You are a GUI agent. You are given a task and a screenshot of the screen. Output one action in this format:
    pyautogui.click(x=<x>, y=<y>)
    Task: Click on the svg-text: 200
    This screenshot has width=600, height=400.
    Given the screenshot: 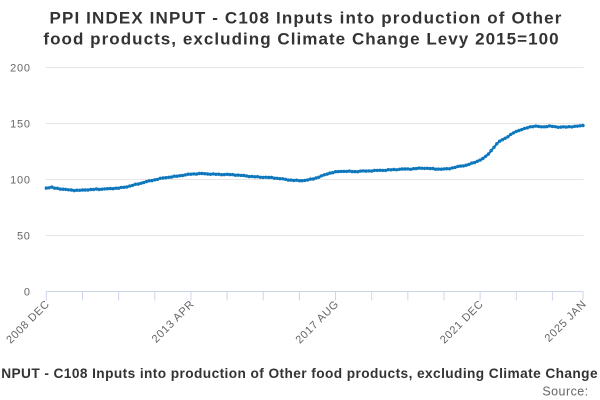 What is the action you would take?
    pyautogui.click(x=20, y=69)
    